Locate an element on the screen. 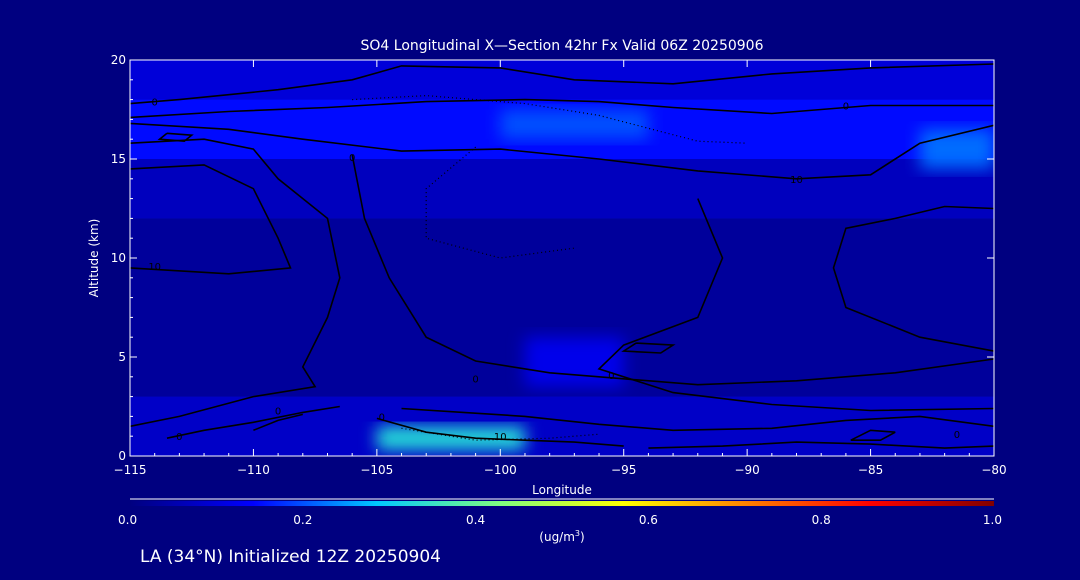 The height and width of the screenshot is (580, 1080). contour-label-9: 0 is located at coordinates (179, 437).